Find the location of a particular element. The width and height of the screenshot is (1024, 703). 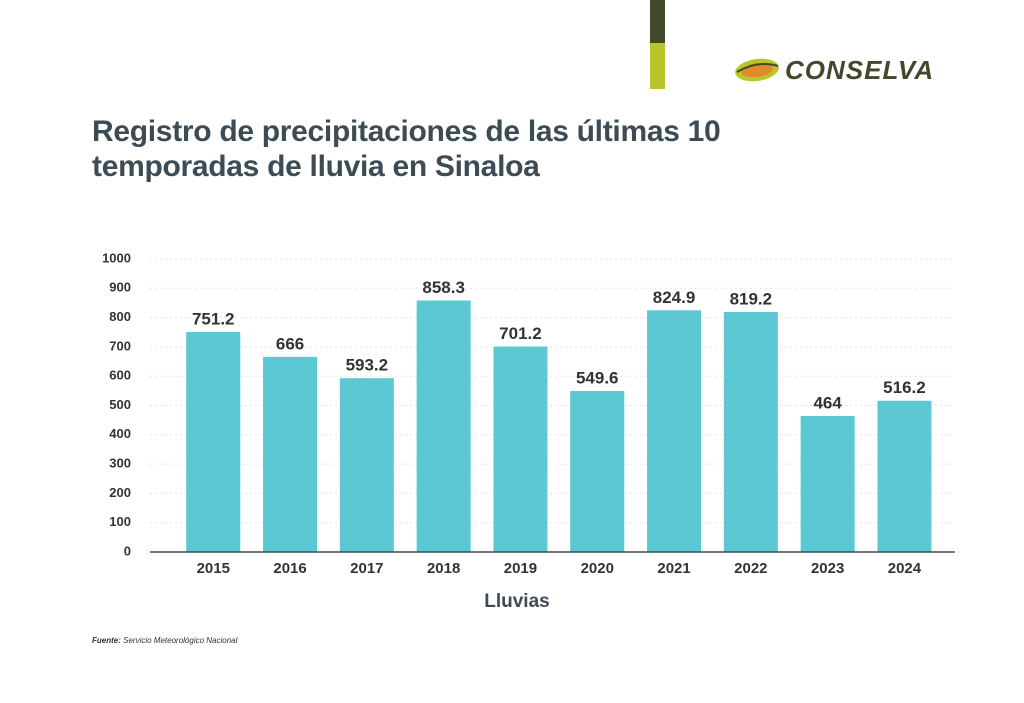

x-tick-label: 2022 is located at coordinates (750, 568).